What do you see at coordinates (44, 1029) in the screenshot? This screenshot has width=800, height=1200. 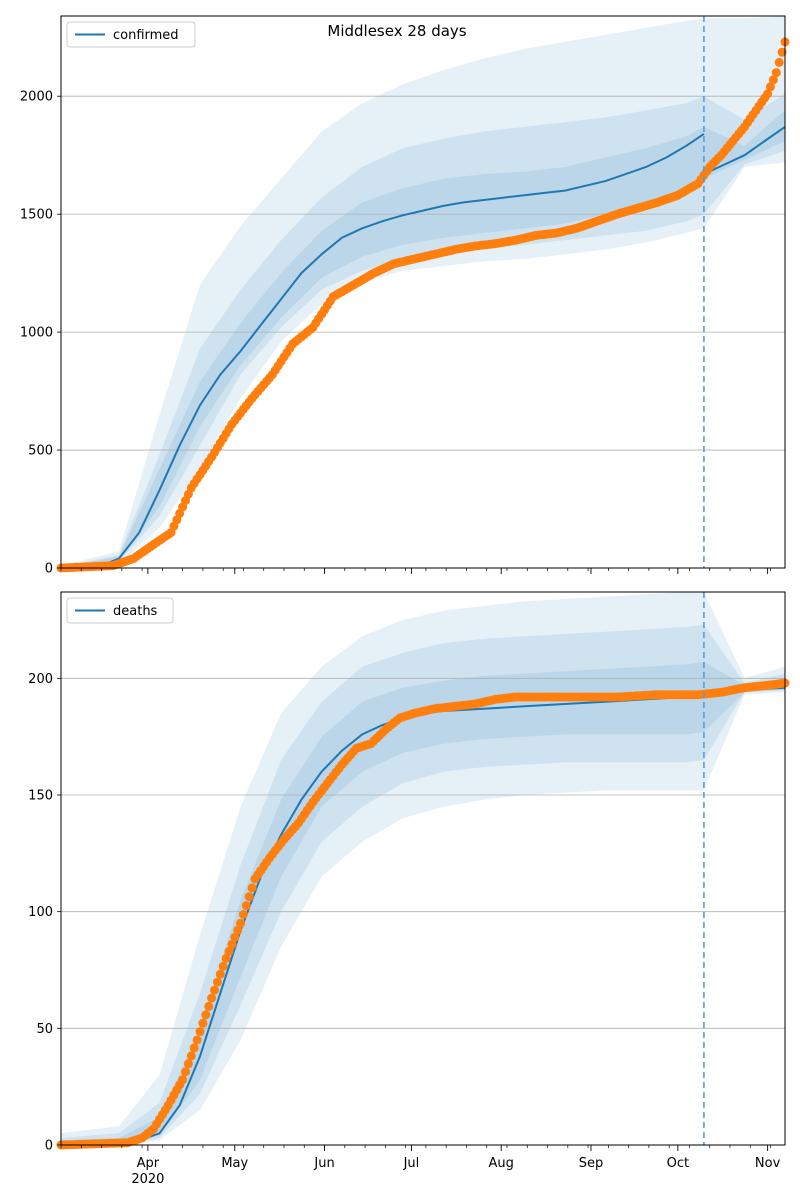 I see `y-tick-label: 50` at bounding box center [44, 1029].